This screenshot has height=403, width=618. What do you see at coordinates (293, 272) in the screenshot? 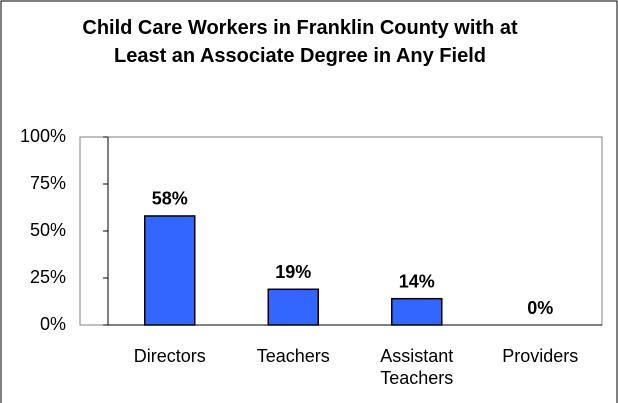
I see `value-label: 19%` at bounding box center [293, 272].